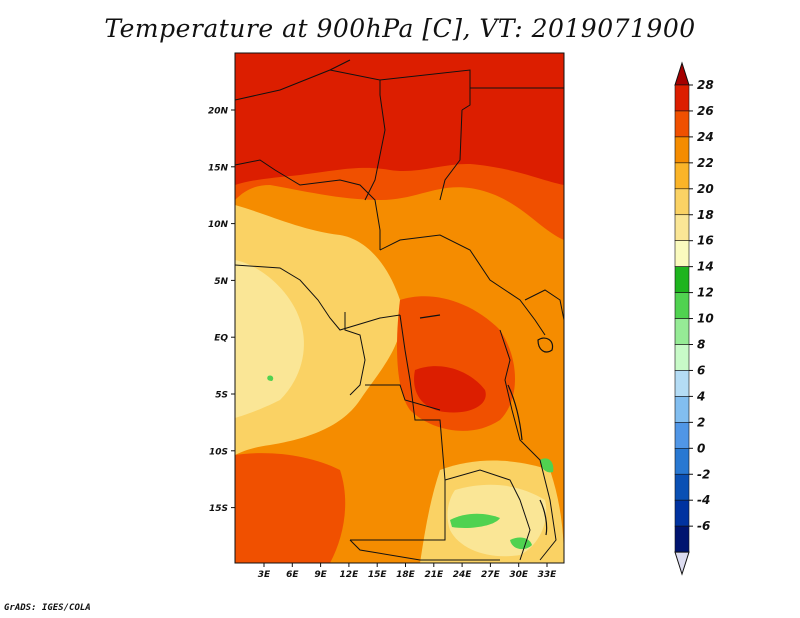 The image size is (800, 618). Describe the element at coordinates (703, 500) in the screenshot. I see `colorbar-label: -4` at that location.